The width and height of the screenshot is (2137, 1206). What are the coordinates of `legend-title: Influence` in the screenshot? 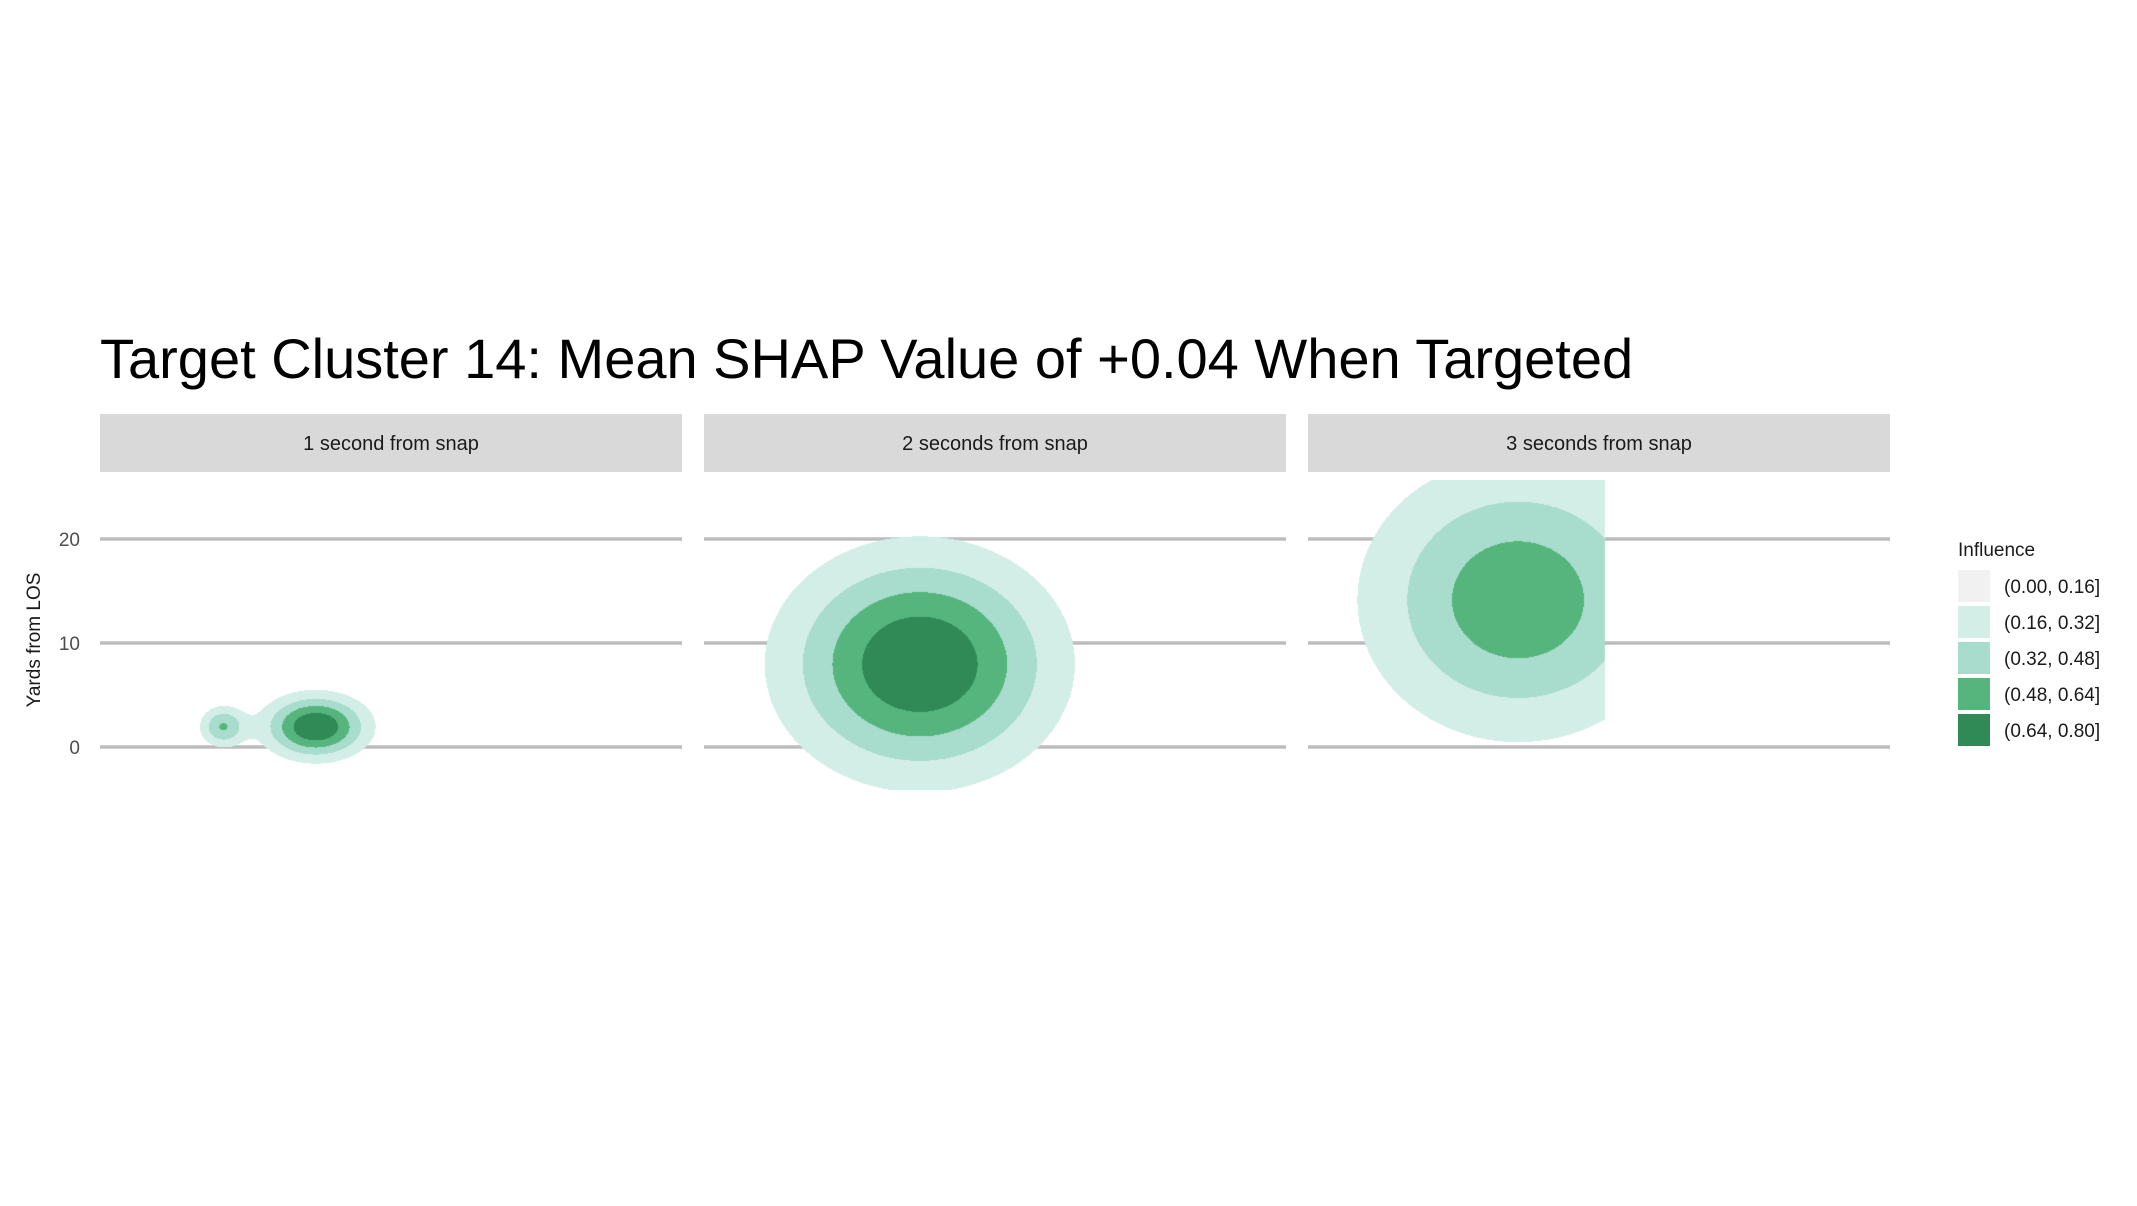 It's located at (1996, 550).